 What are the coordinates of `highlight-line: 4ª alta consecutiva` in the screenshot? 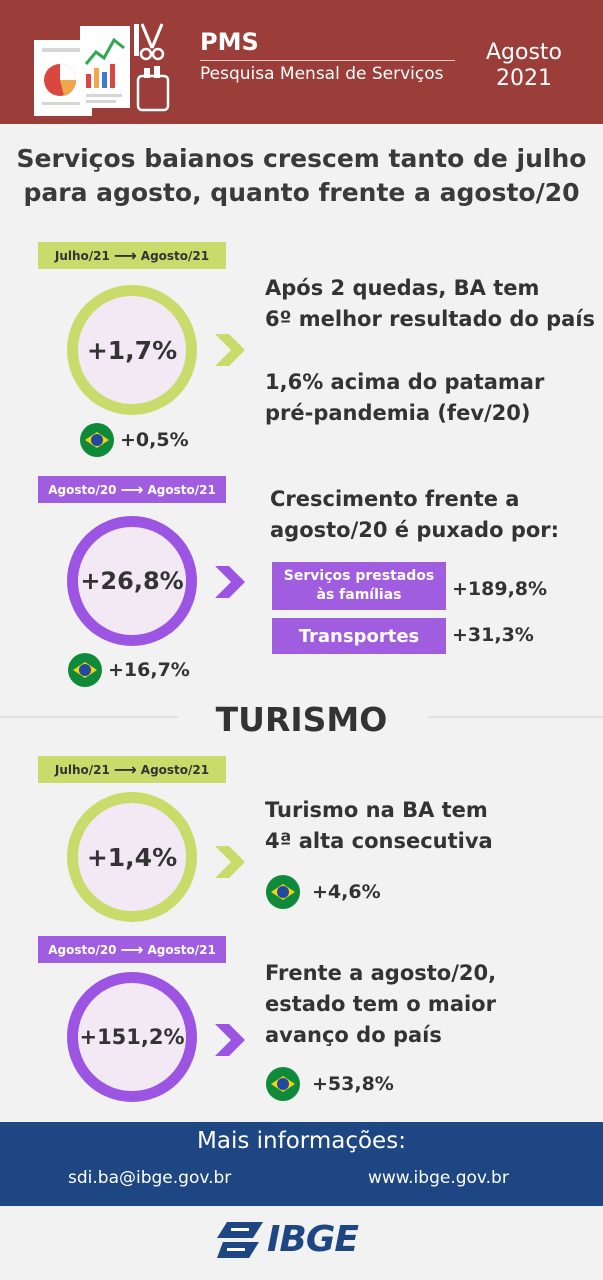 It's located at (379, 841).